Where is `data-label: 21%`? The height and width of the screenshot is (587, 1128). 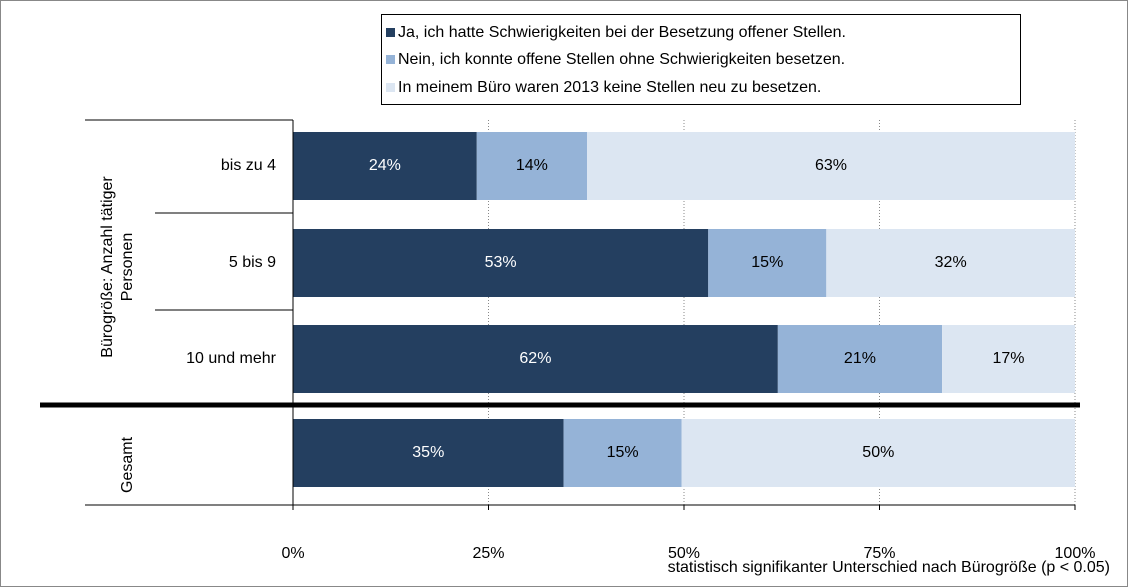 data-label: 21% is located at coordinates (860, 358).